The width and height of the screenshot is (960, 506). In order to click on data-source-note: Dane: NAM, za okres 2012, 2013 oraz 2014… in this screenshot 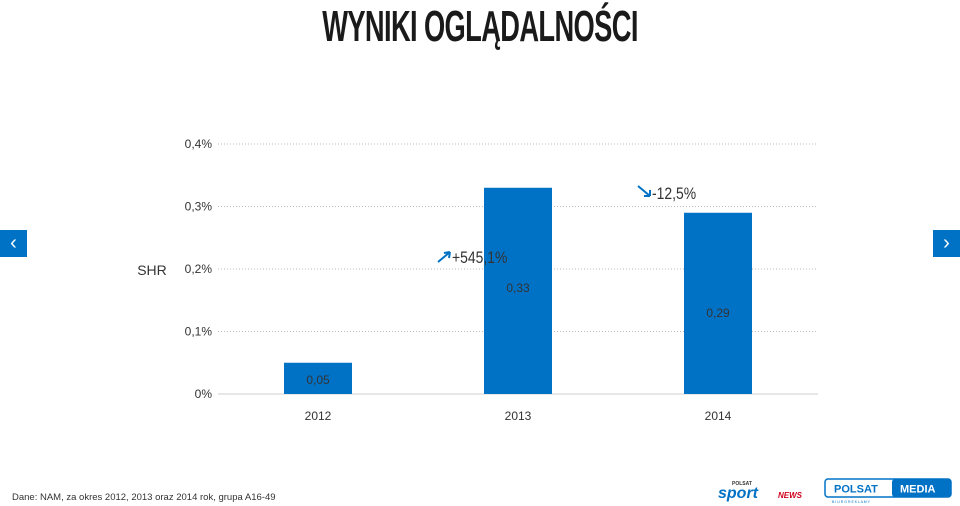, I will do `click(144, 497)`.